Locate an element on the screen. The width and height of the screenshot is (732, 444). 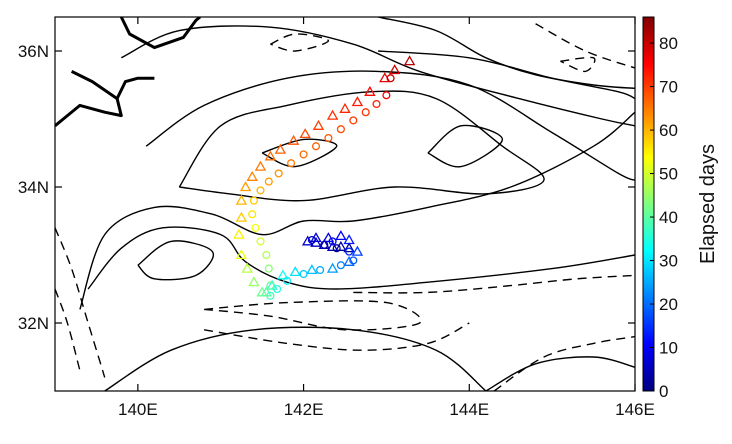
colorbar-tick-label: 50 is located at coordinates (668, 174).